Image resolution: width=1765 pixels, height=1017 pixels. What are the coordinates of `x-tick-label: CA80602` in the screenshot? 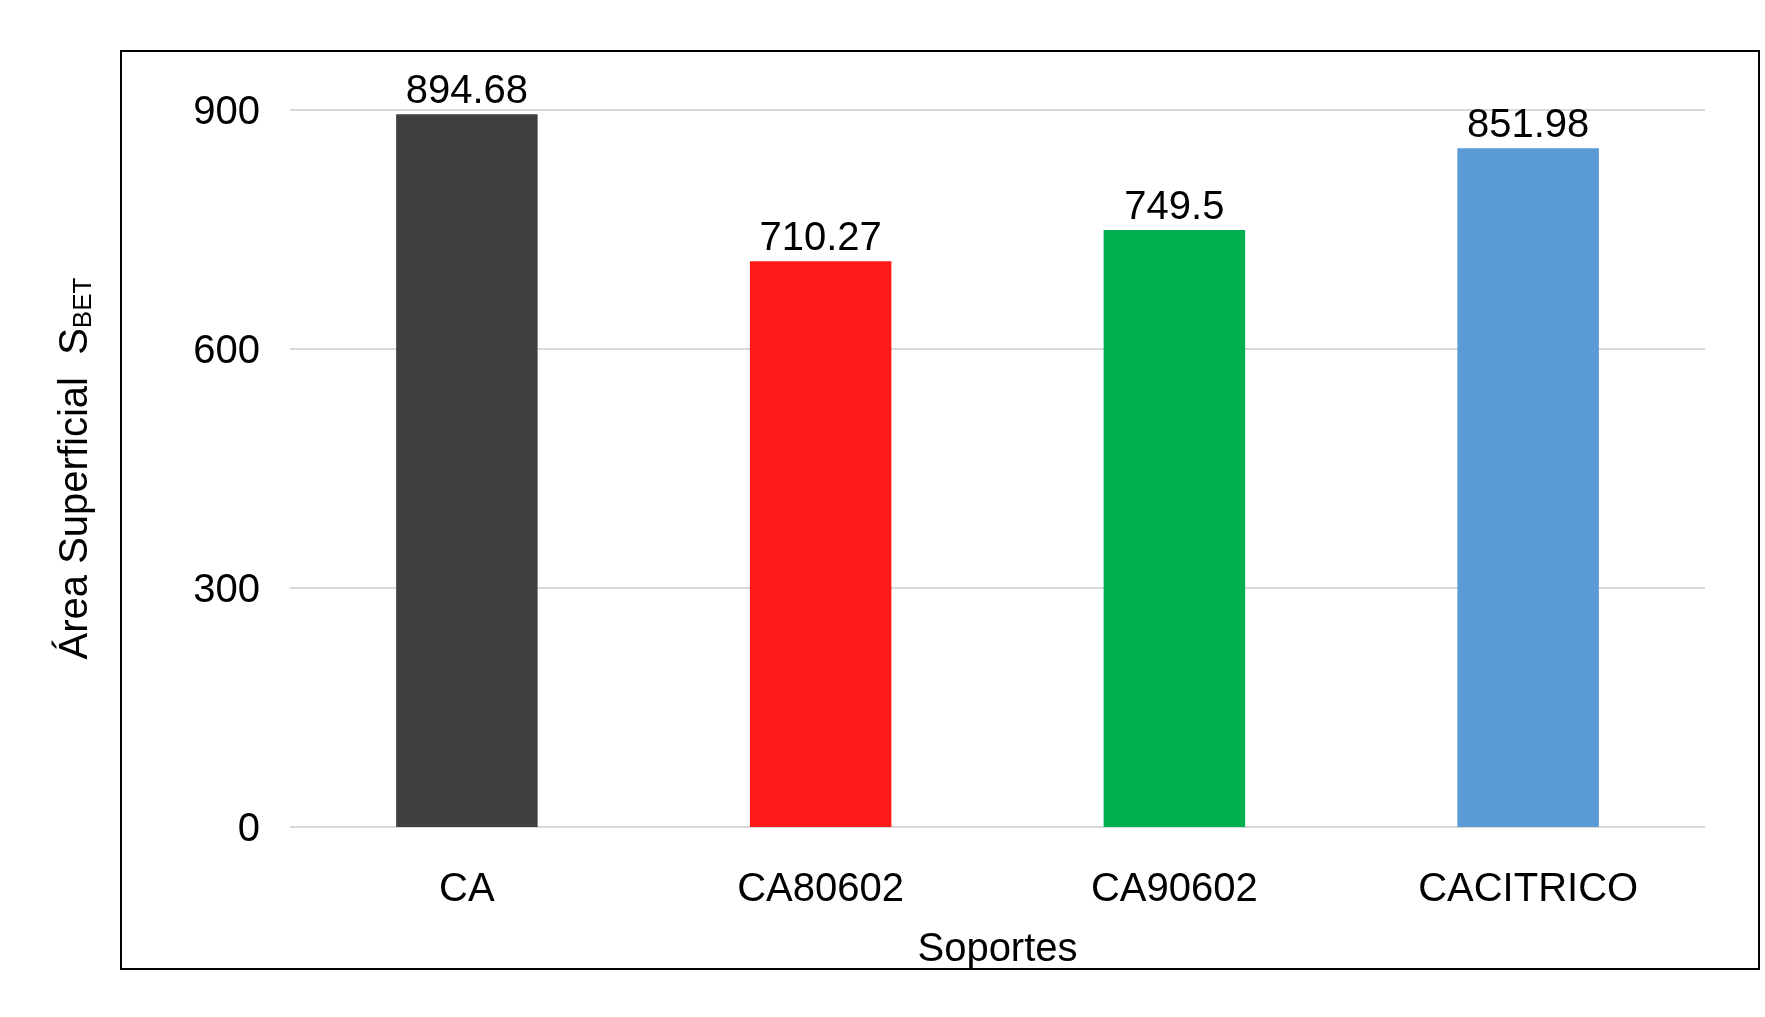 It's located at (821, 887).